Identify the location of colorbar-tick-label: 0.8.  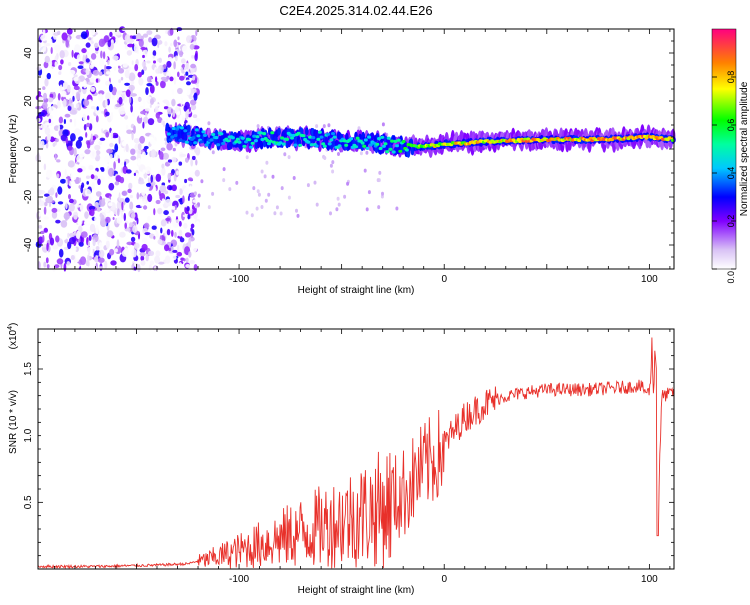
(731, 77).